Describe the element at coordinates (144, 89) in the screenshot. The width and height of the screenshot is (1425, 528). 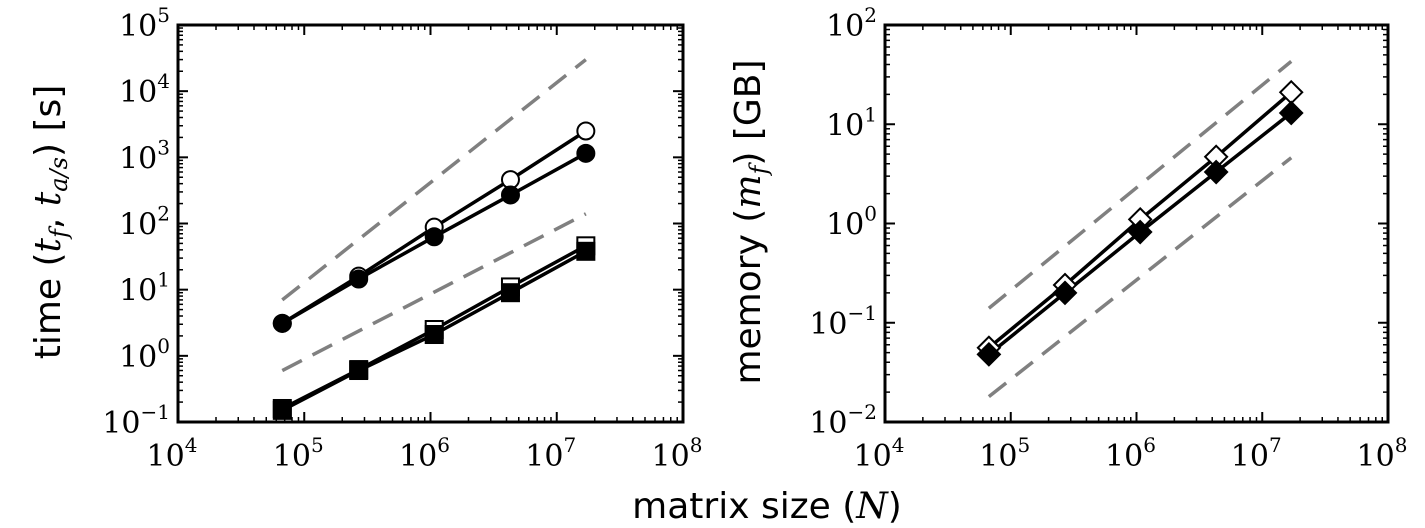
I see `y-tick-label: 10⁴` at that location.